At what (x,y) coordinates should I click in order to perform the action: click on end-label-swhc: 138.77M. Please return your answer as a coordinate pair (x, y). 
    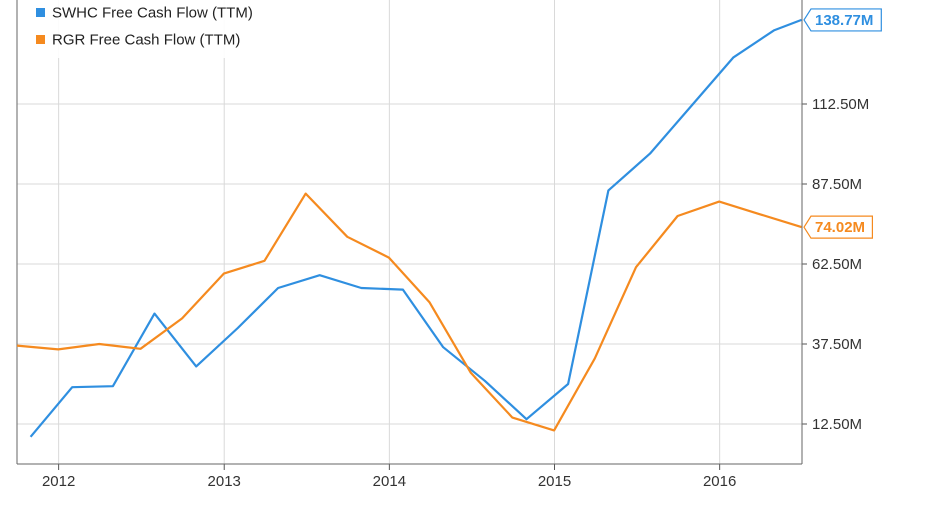
    Looking at the image, I should click on (842, 20).